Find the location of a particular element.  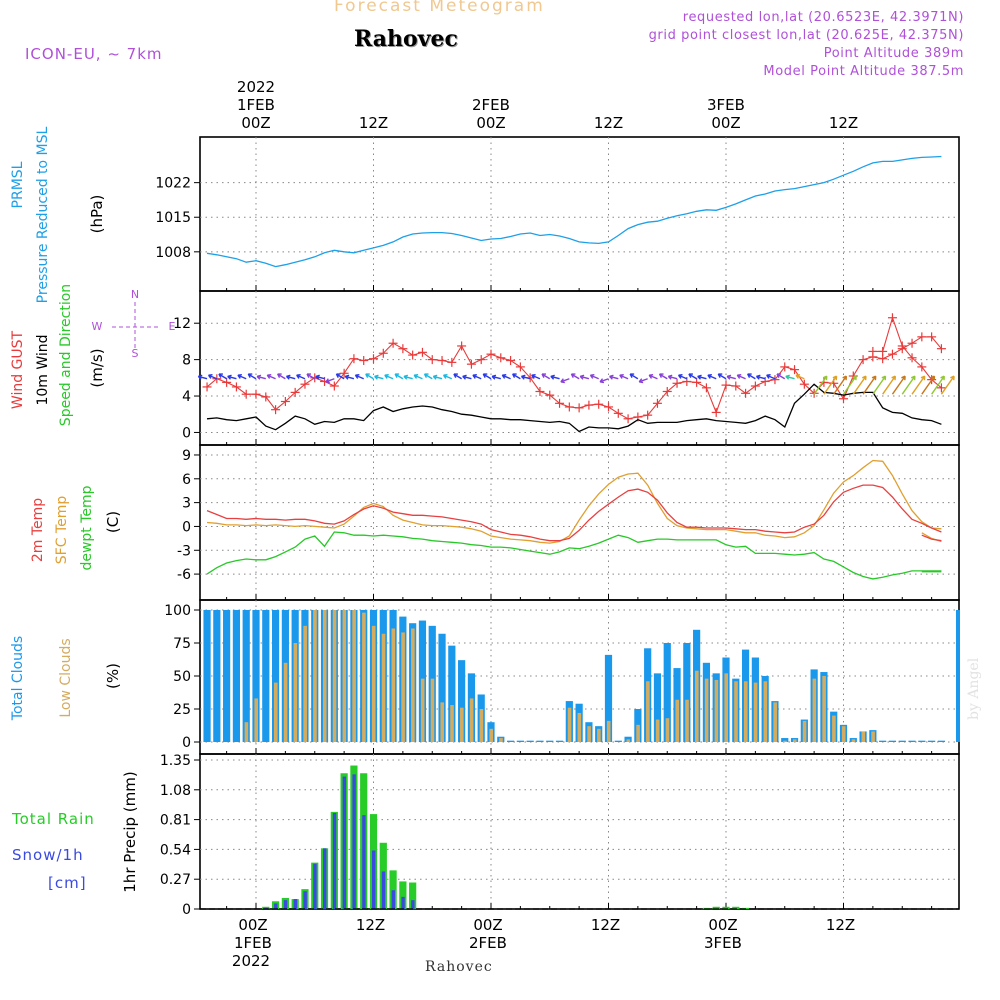

ytick-label-pressure-1: 1015 is located at coordinates (173, 218).